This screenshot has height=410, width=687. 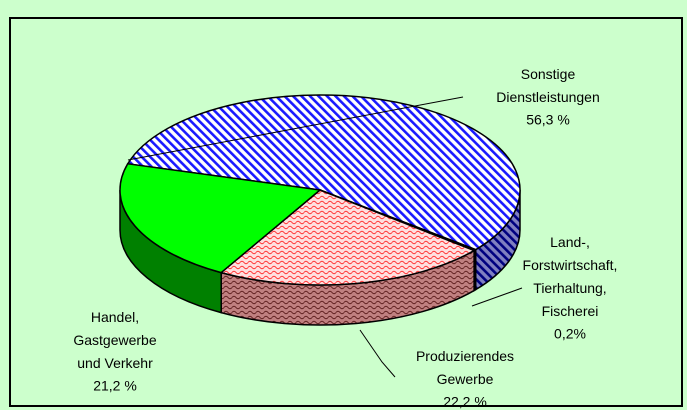 What do you see at coordinates (115, 386) in the screenshot?
I see `value-label: 21,2 %` at bounding box center [115, 386].